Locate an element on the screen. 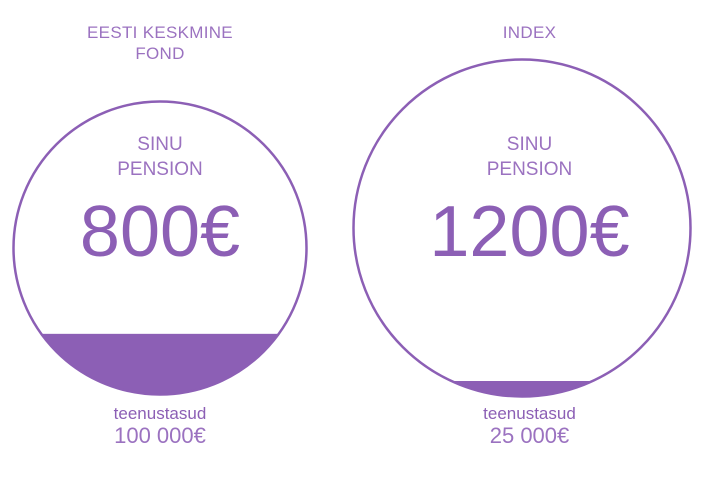  fee-amount: 25 000€ is located at coordinates (529, 435).